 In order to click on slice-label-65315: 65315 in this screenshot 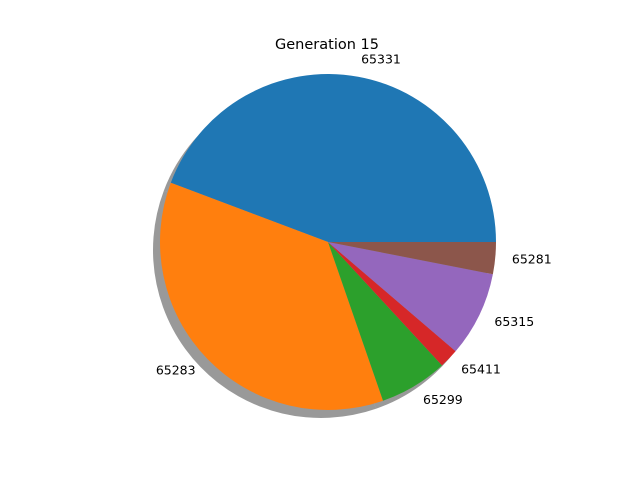, I will do `click(514, 321)`.